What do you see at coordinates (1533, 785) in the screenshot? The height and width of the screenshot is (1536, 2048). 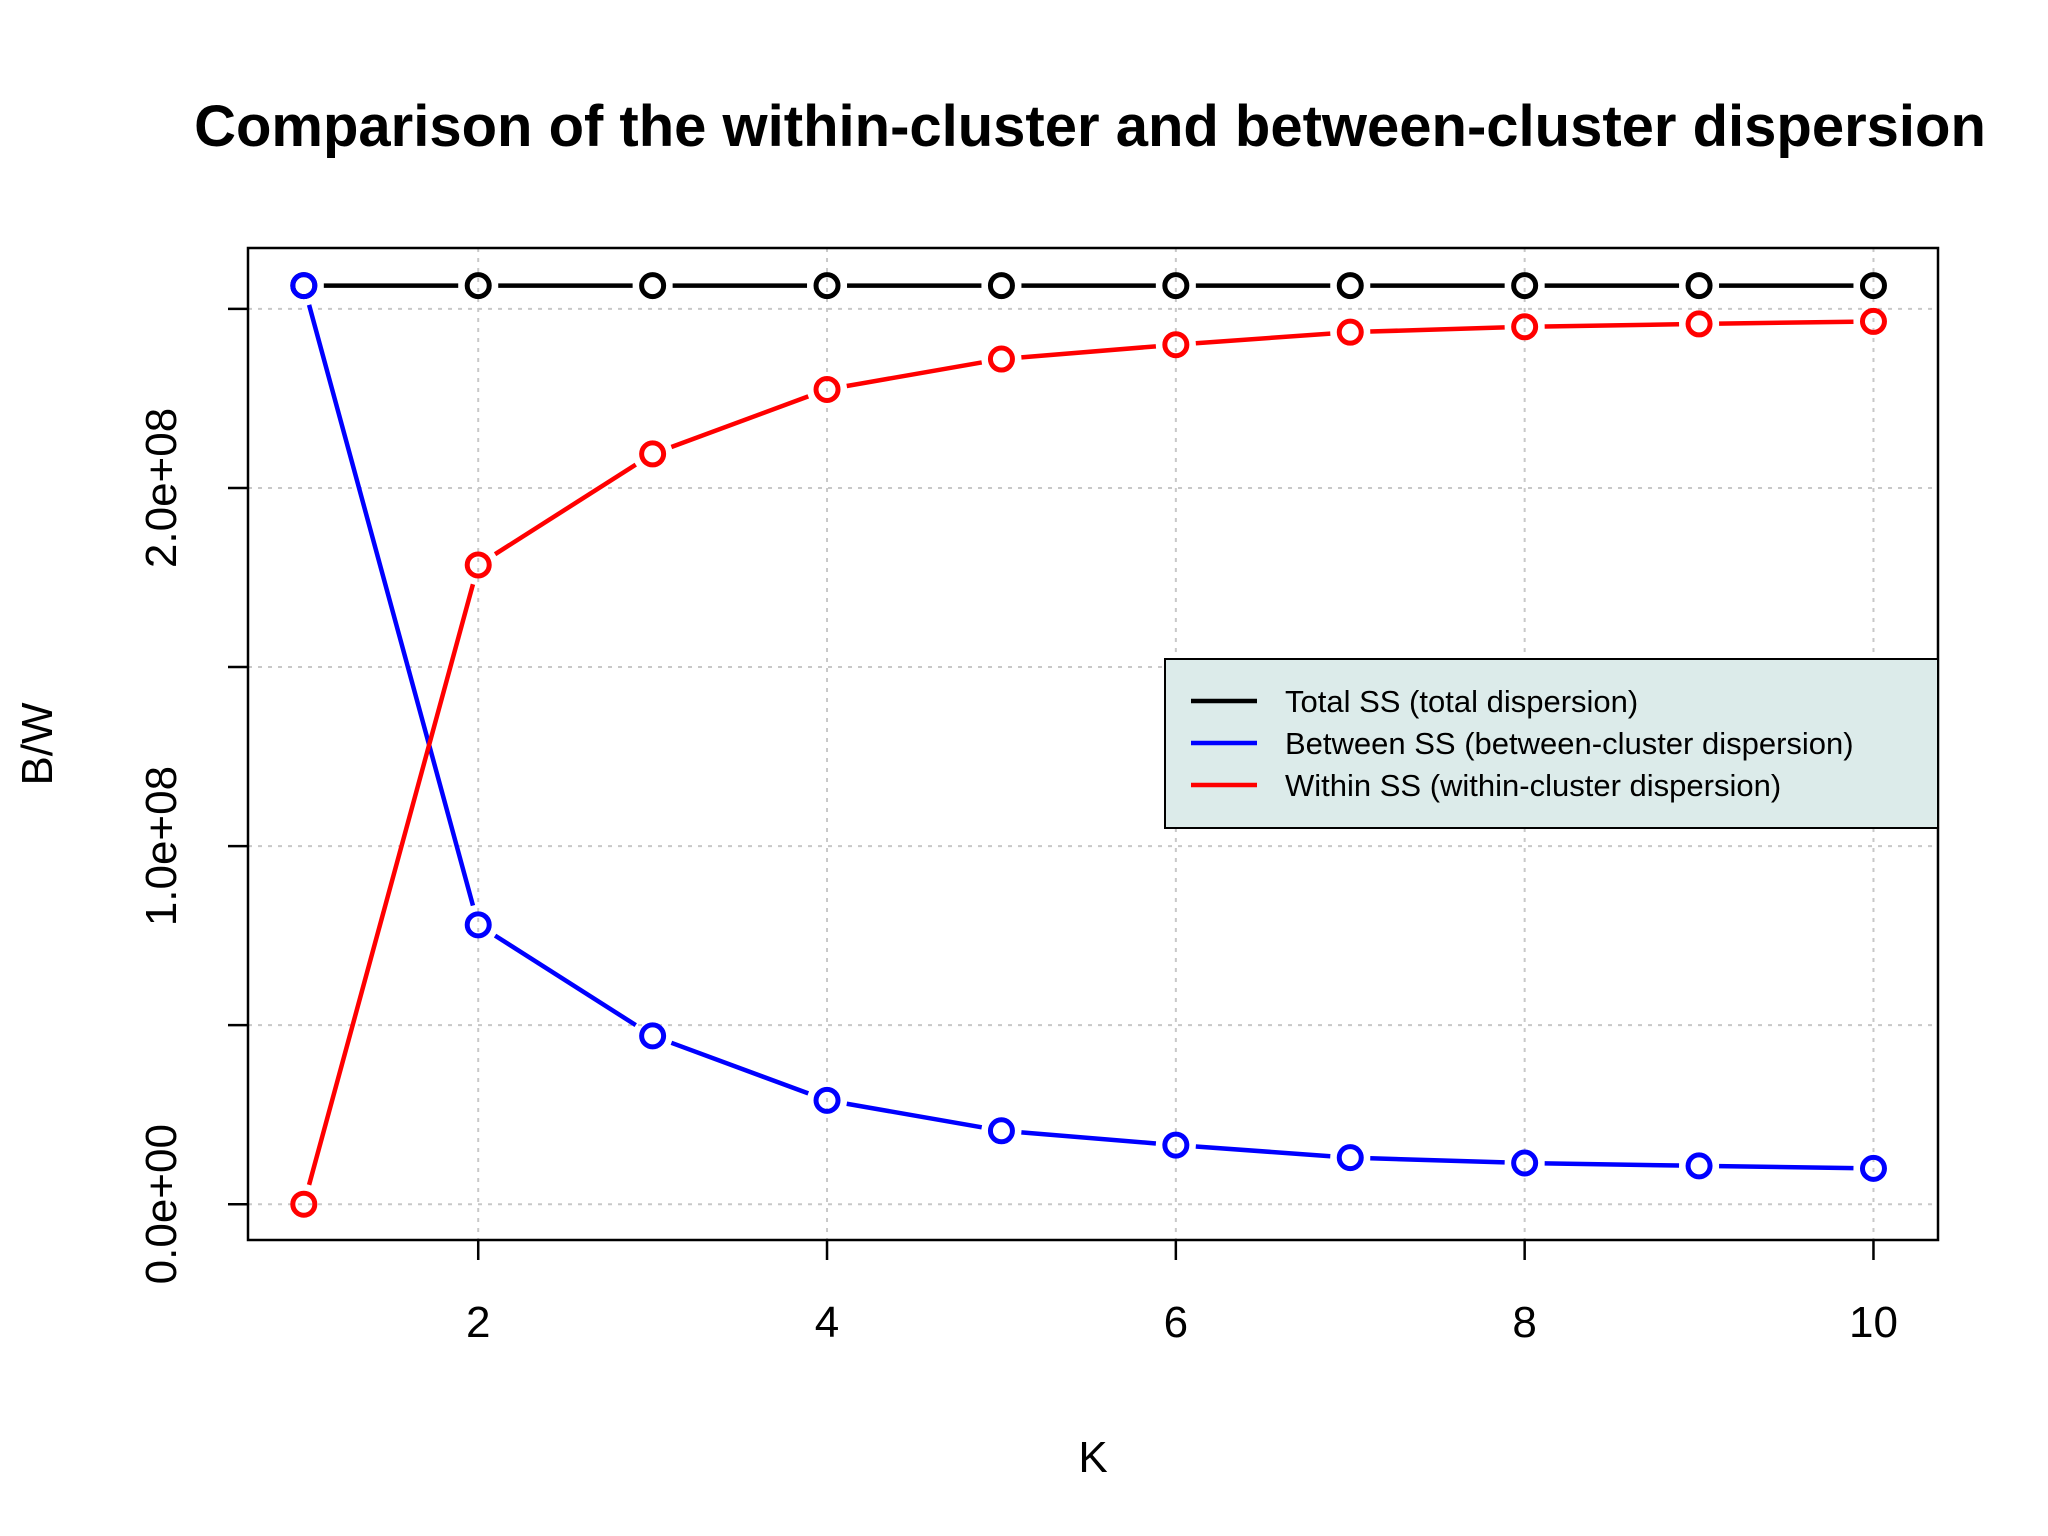 I see `legend-label: Within SS (within-cluster dispersion)` at bounding box center [1533, 785].